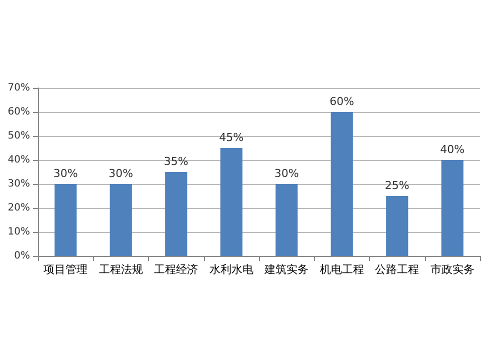  Describe the element at coordinates (397, 185) in the screenshot. I see `data-label: 25%` at that location.